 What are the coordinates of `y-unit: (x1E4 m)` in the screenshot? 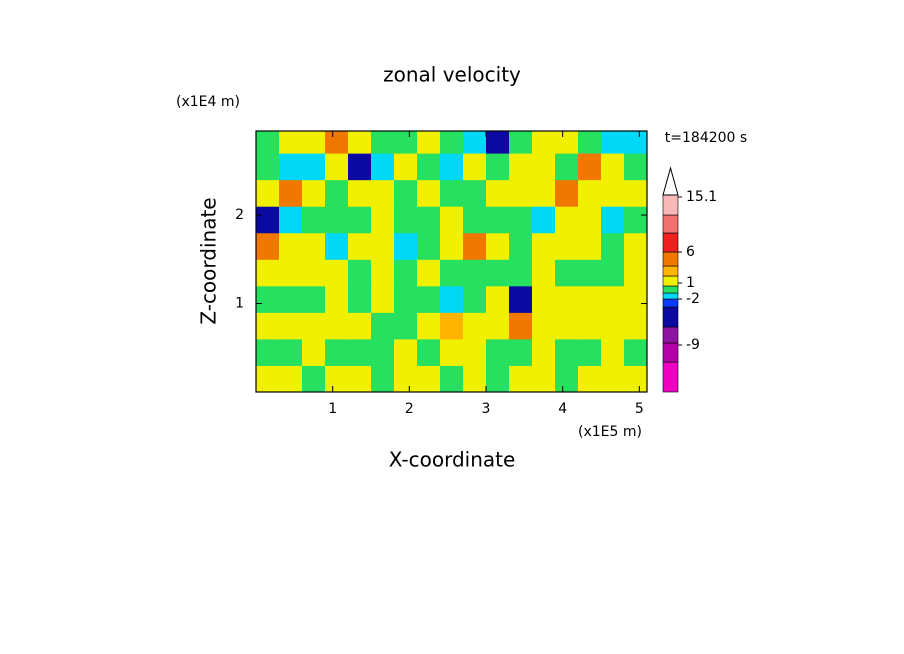 It's located at (208, 102).